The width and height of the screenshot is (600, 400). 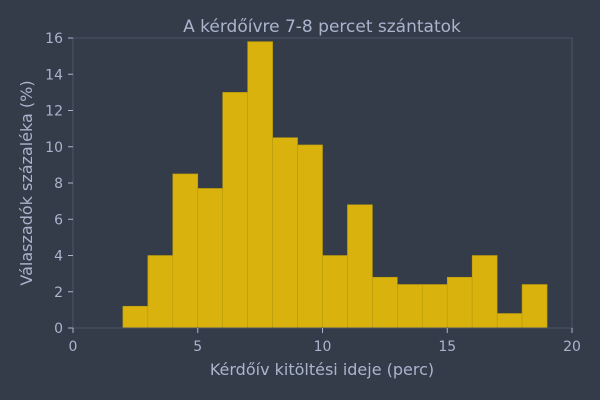 What do you see at coordinates (58, 329) in the screenshot?
I see `y-tick-label: 0` at bounding box center [58, 329].